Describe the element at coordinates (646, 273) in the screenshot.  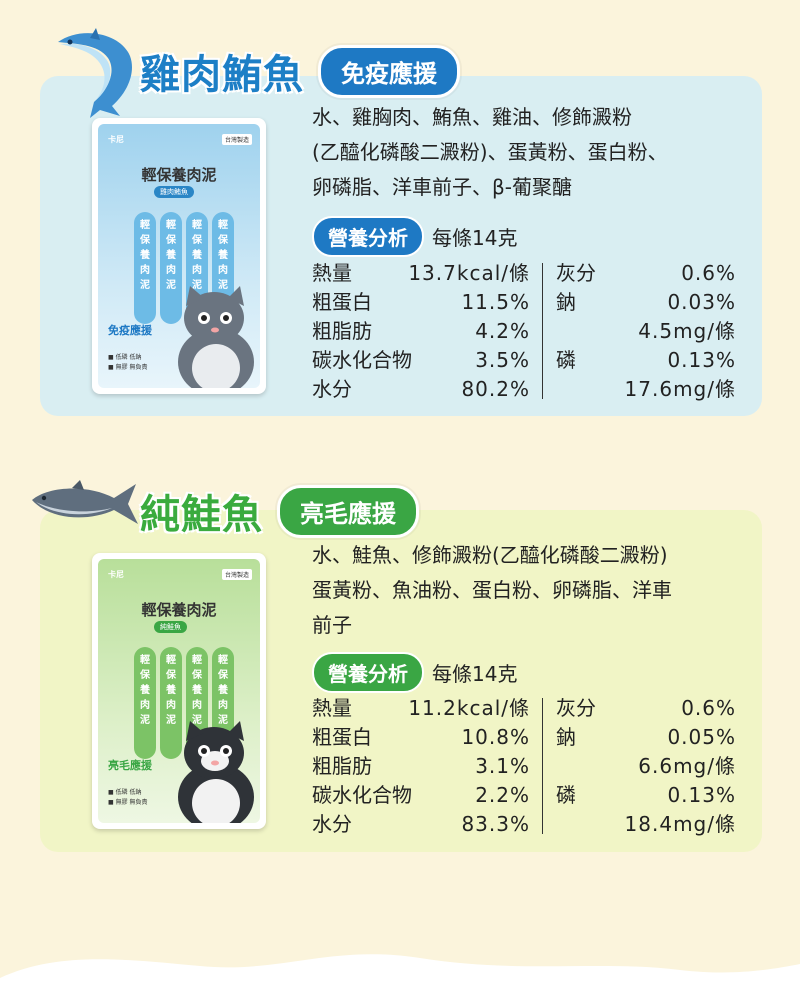
I see `nutrition-row: 灰分 0.6%` at that location.